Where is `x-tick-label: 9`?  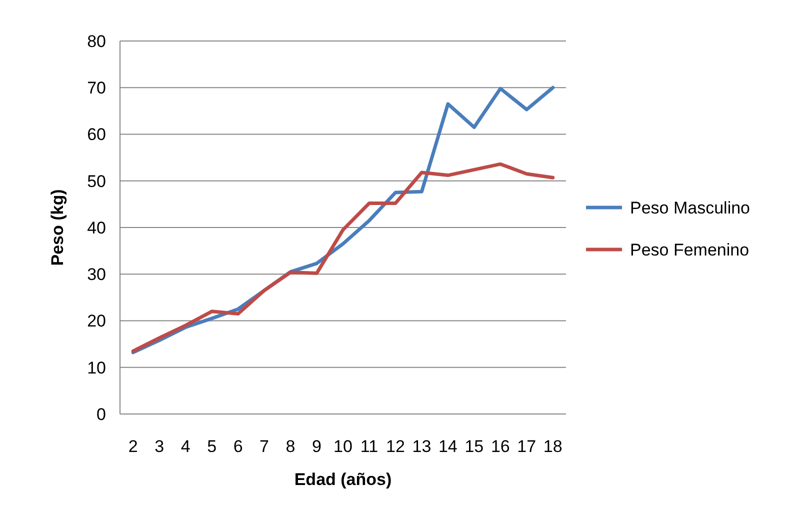 x-tick-label: 9 is located at coordinates (317, 446).